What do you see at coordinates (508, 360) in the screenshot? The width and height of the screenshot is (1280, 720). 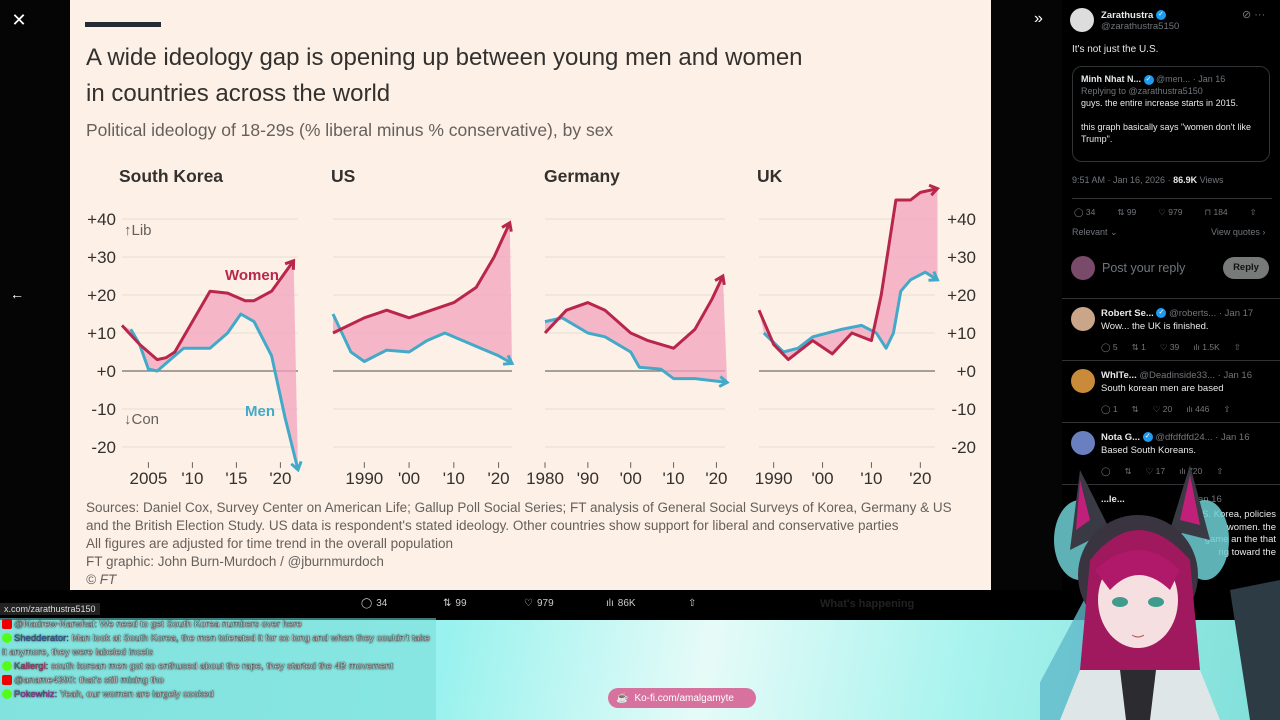 I see `men-line-arrow` at bounding box center [508, 360].